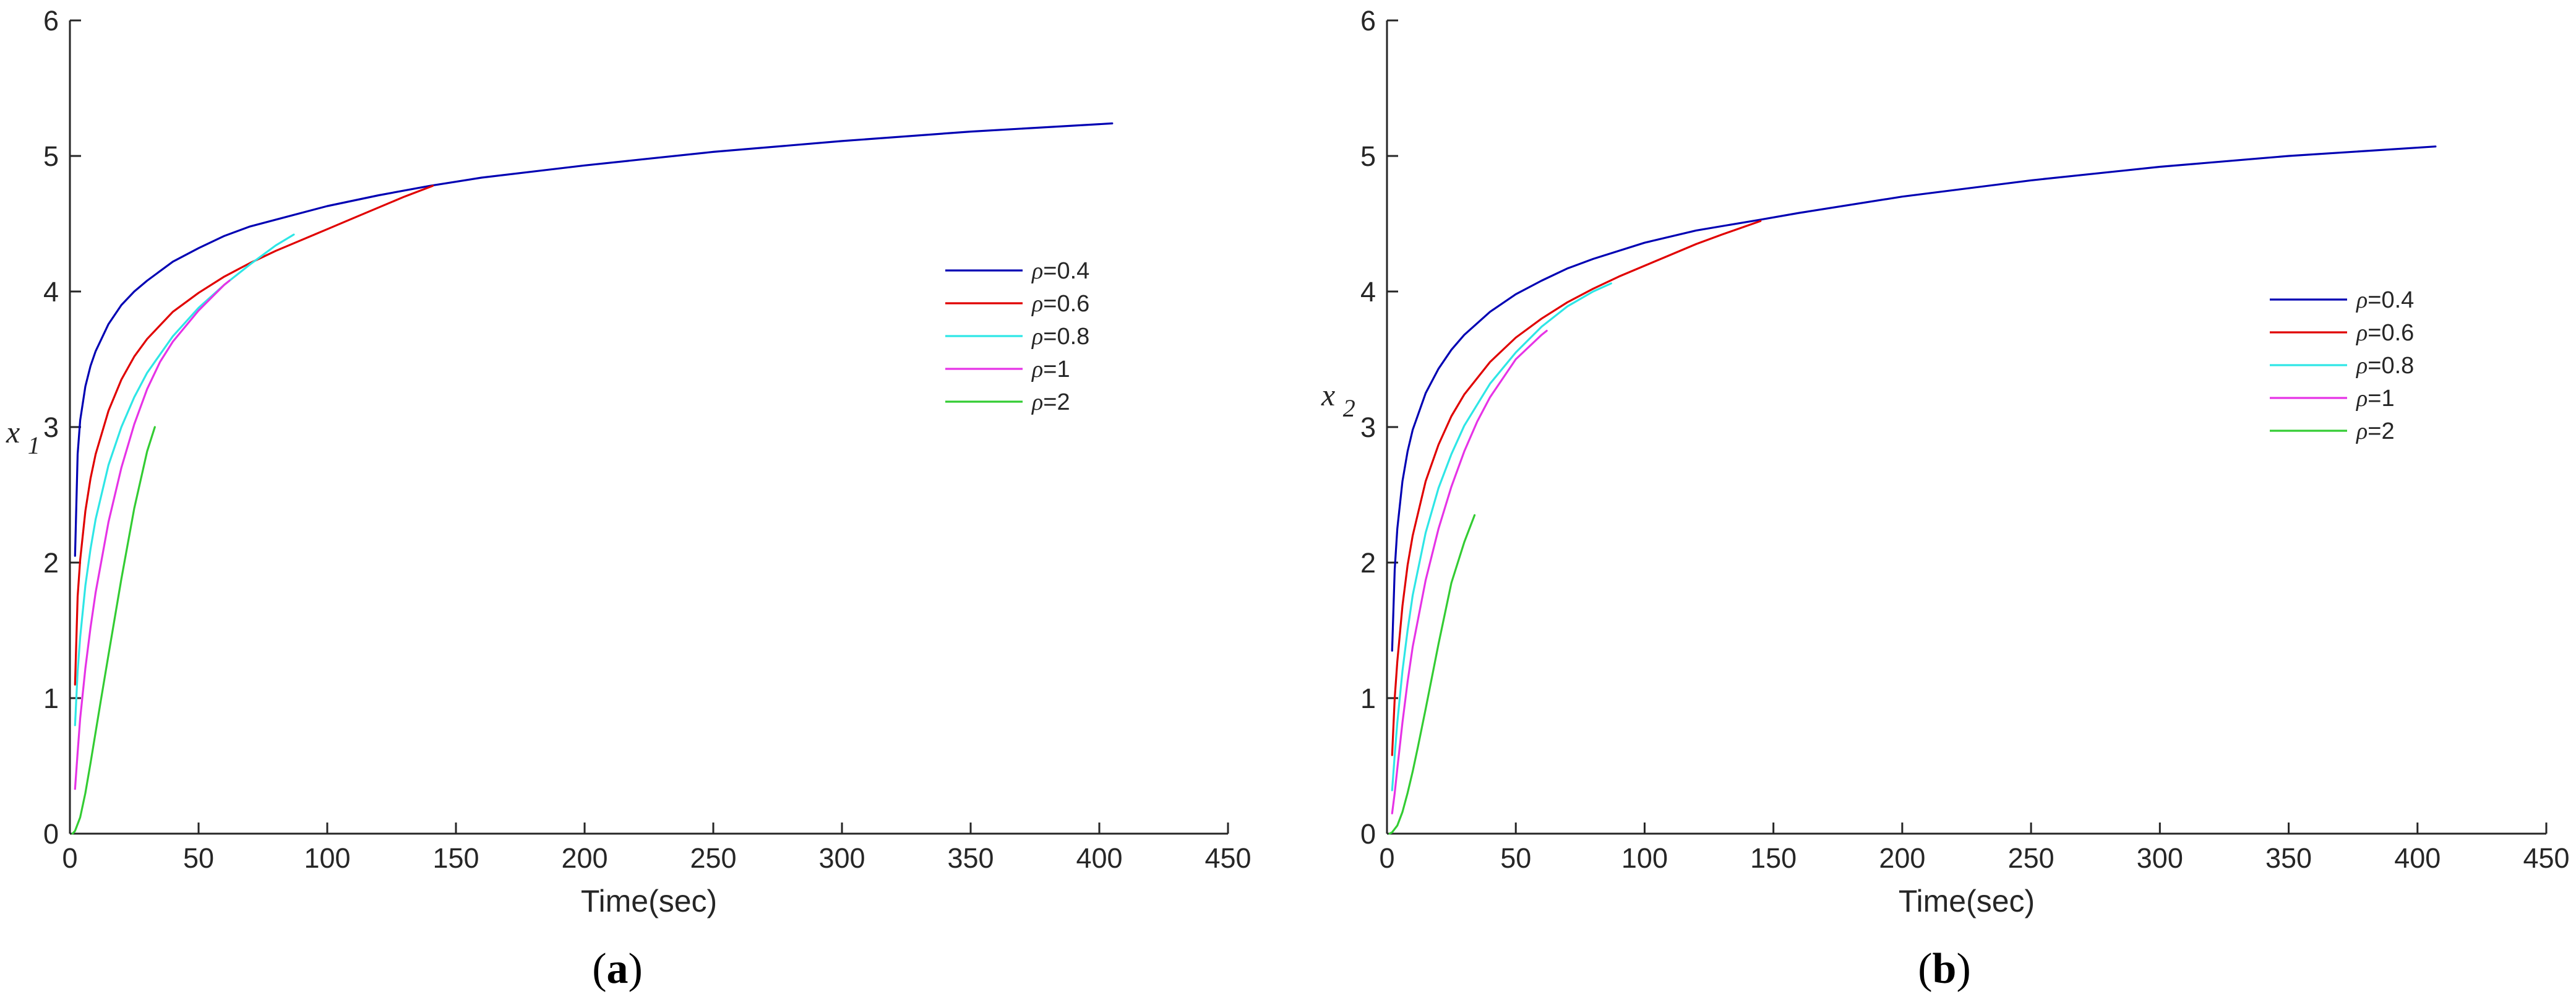  Describe the element at coordinates (2417, 858) in the screenshot. I see `x-tick-label-b-8: 400` at that location.